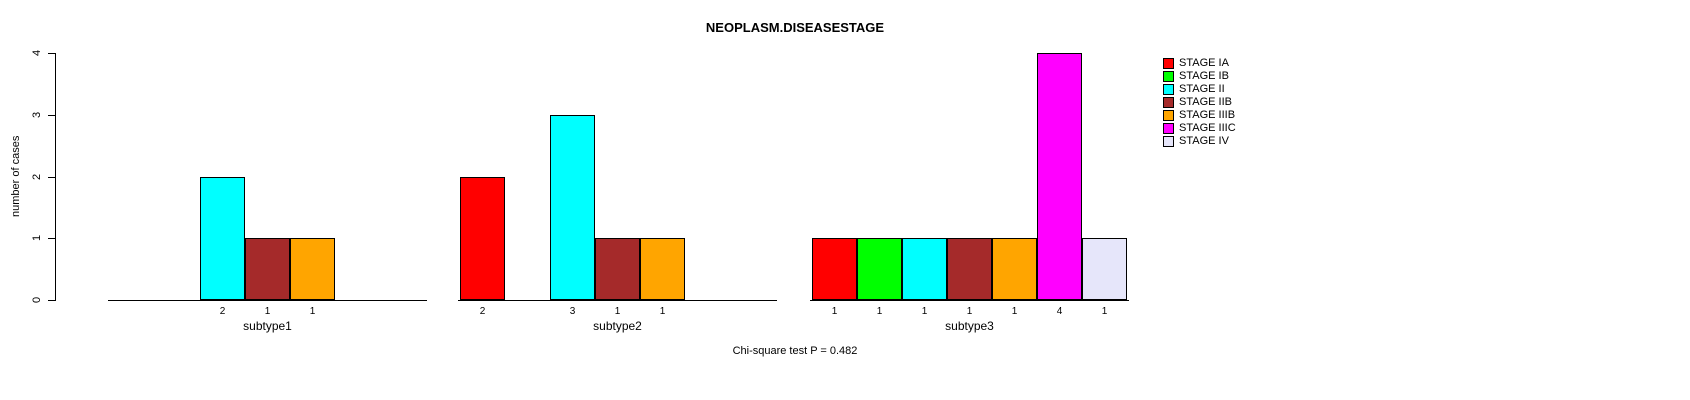 Image resolution: width=1690 pixels, height=400 pixels. I want to click on bar-stage-ia-subtype3, so click(834, 269).